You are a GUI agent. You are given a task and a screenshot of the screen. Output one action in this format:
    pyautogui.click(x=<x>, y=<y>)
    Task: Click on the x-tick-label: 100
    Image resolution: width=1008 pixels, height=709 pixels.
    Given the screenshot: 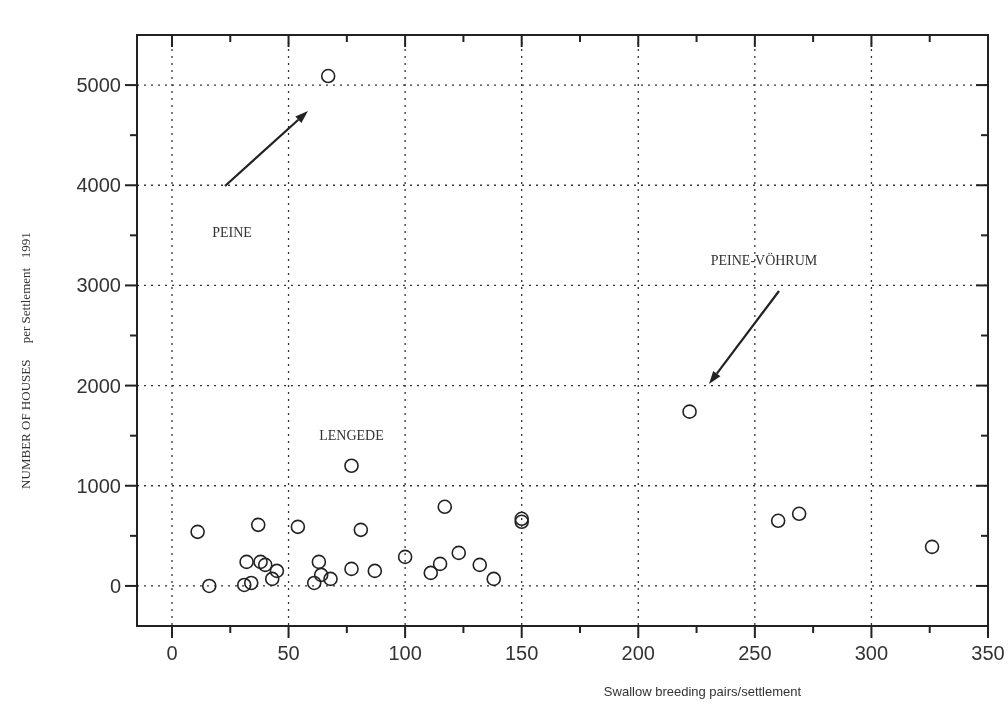 What is the action you would take?
    pyautogui.click(x=405, y=653)
    